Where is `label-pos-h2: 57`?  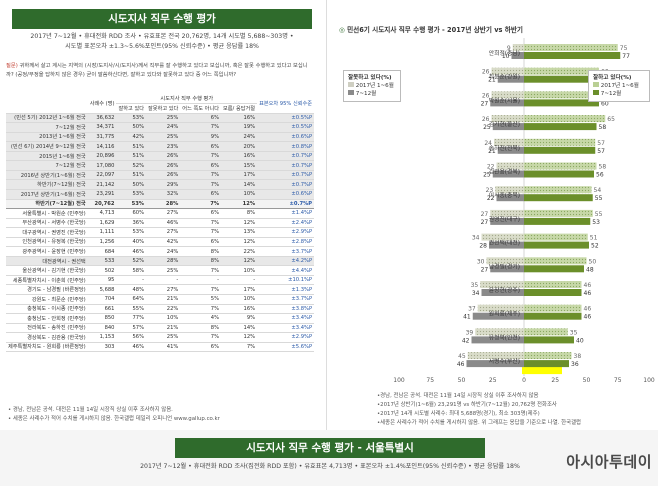
label-pos-h2: 57 is located at coordinates (601, 151).